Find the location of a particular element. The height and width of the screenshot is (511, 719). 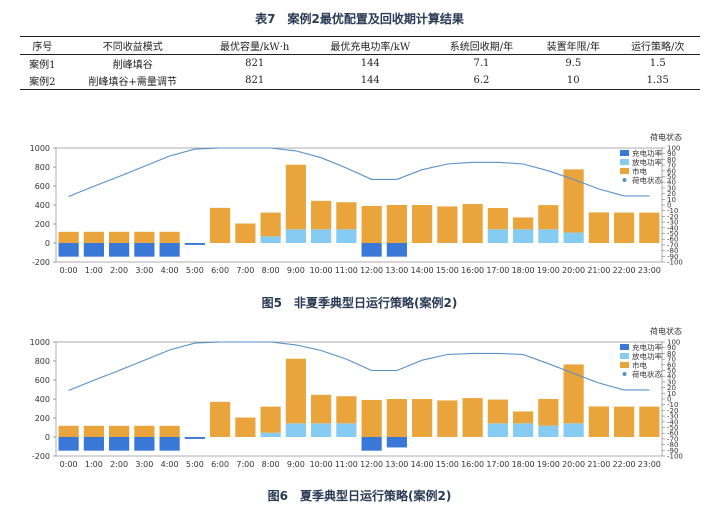

x-tick-label: 15:00 is located at coordinates (447, 464).